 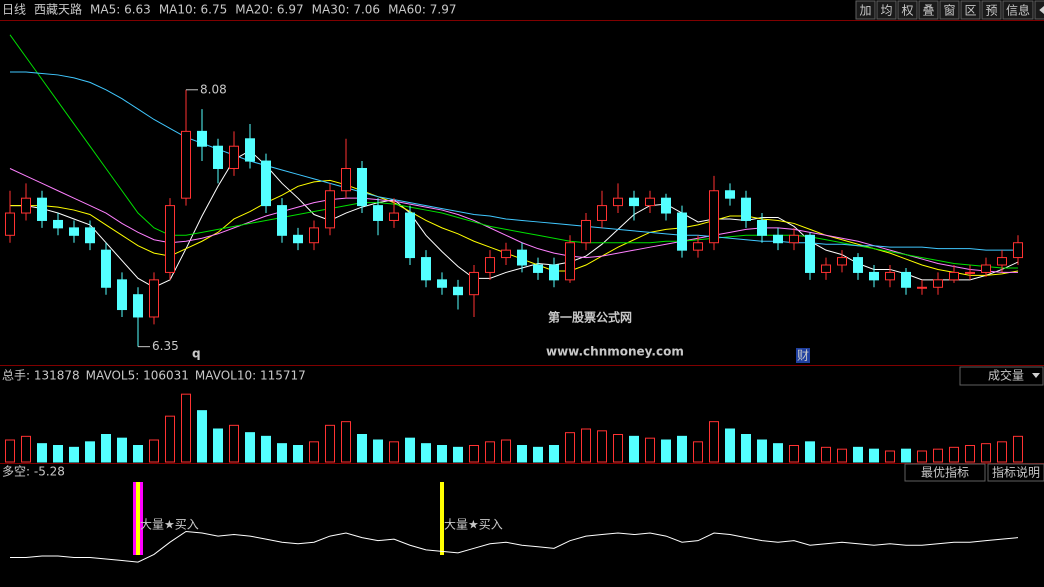 I want to click on min-label: 6.35, so click(x=165, y=346).